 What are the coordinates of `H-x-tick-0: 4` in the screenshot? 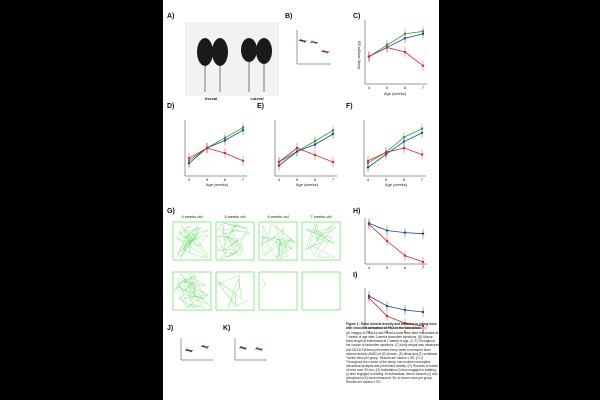 It's located at (369, 267).